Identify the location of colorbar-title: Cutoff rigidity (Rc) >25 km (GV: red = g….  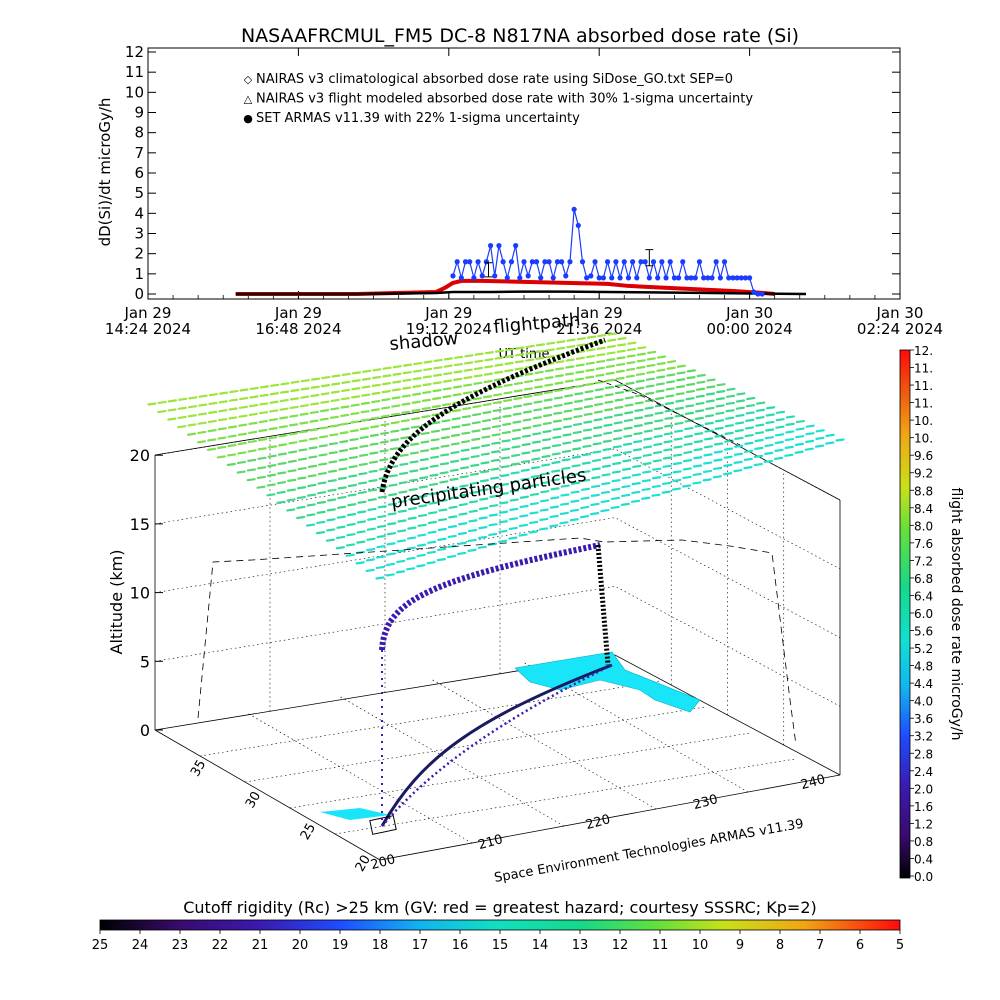
(500, 907).